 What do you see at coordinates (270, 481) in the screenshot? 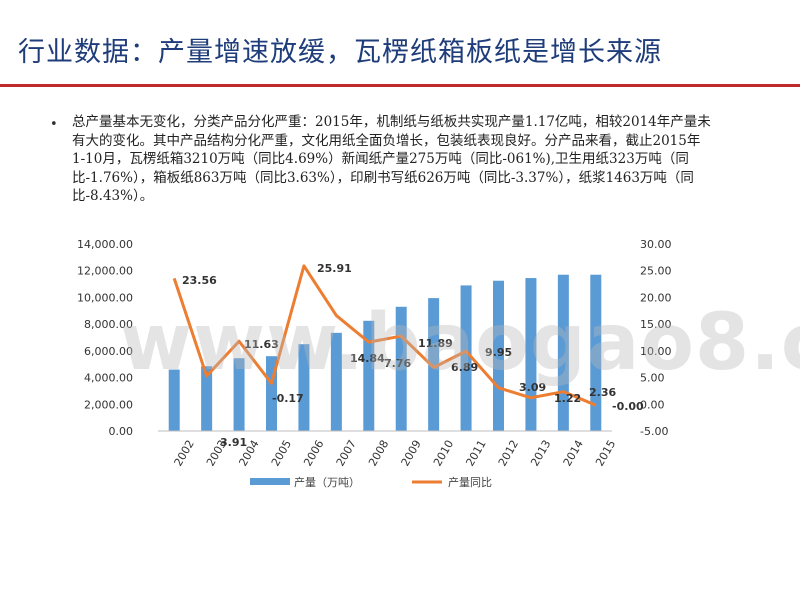
I see `legend-bar-swatch` at bounding box center [270, 481].